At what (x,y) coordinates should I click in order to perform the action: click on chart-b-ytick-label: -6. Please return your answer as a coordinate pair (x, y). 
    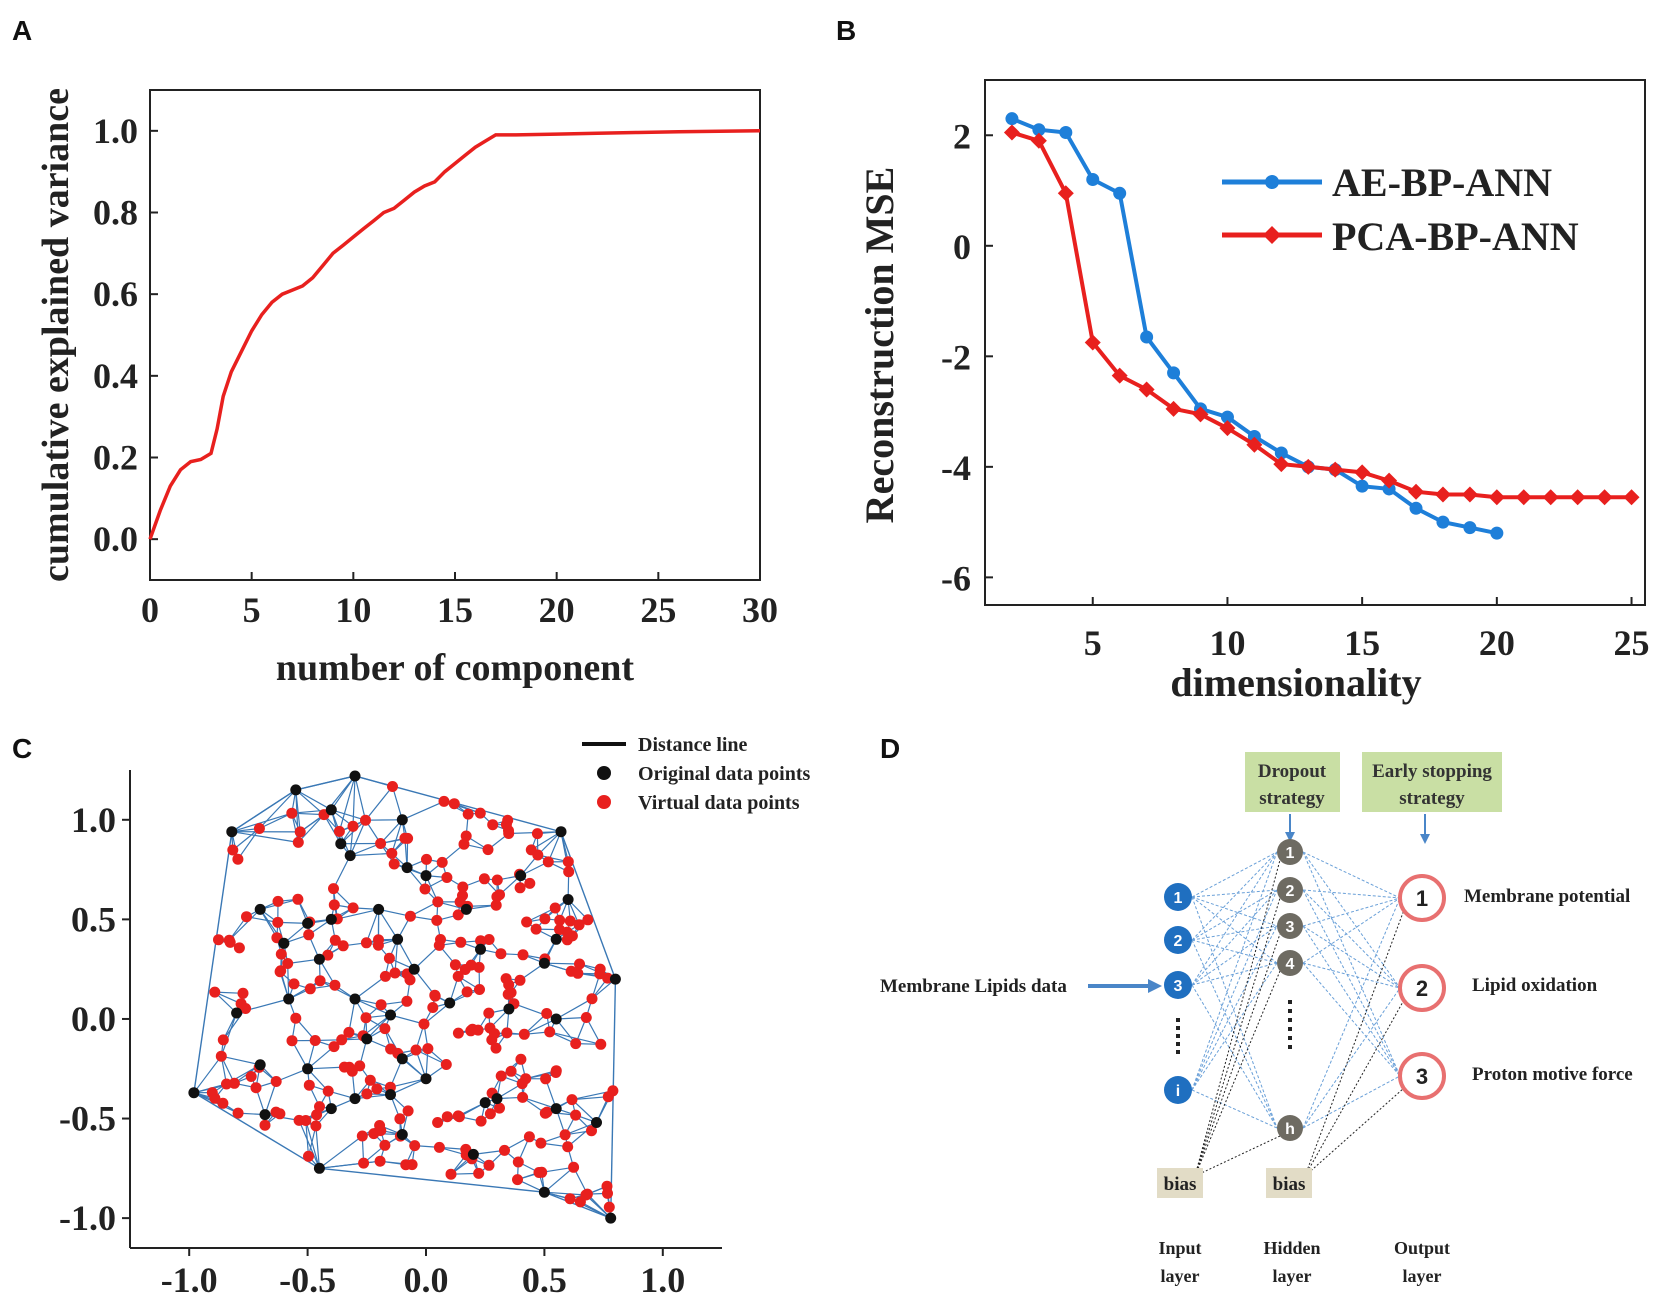
    Looking at the image, I should click on (956, 578).